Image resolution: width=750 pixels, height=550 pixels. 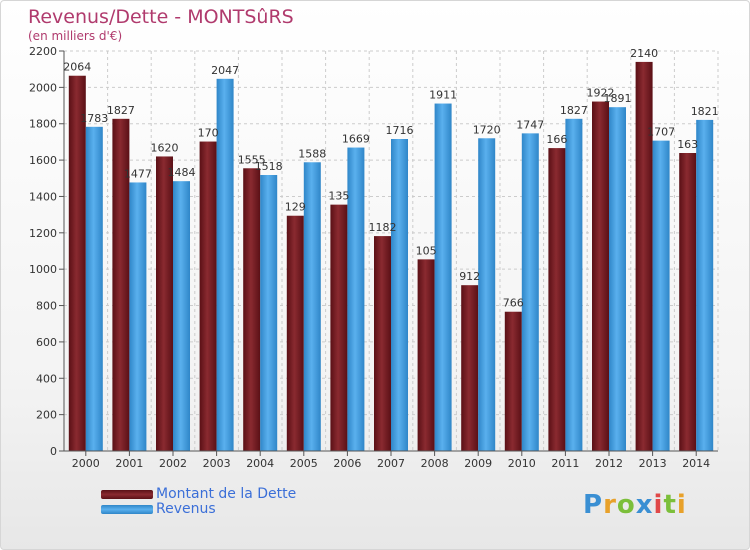 What do you see at coordinates (94, 118) in the screenshot?
I see `data-label-revenus: 1783` at bounding box center [94, 118].